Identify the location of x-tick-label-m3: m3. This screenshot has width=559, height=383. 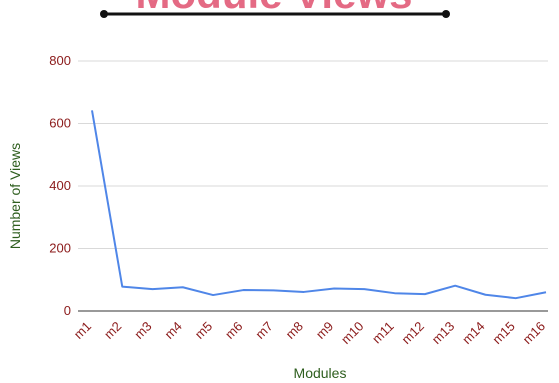
(142, 330).